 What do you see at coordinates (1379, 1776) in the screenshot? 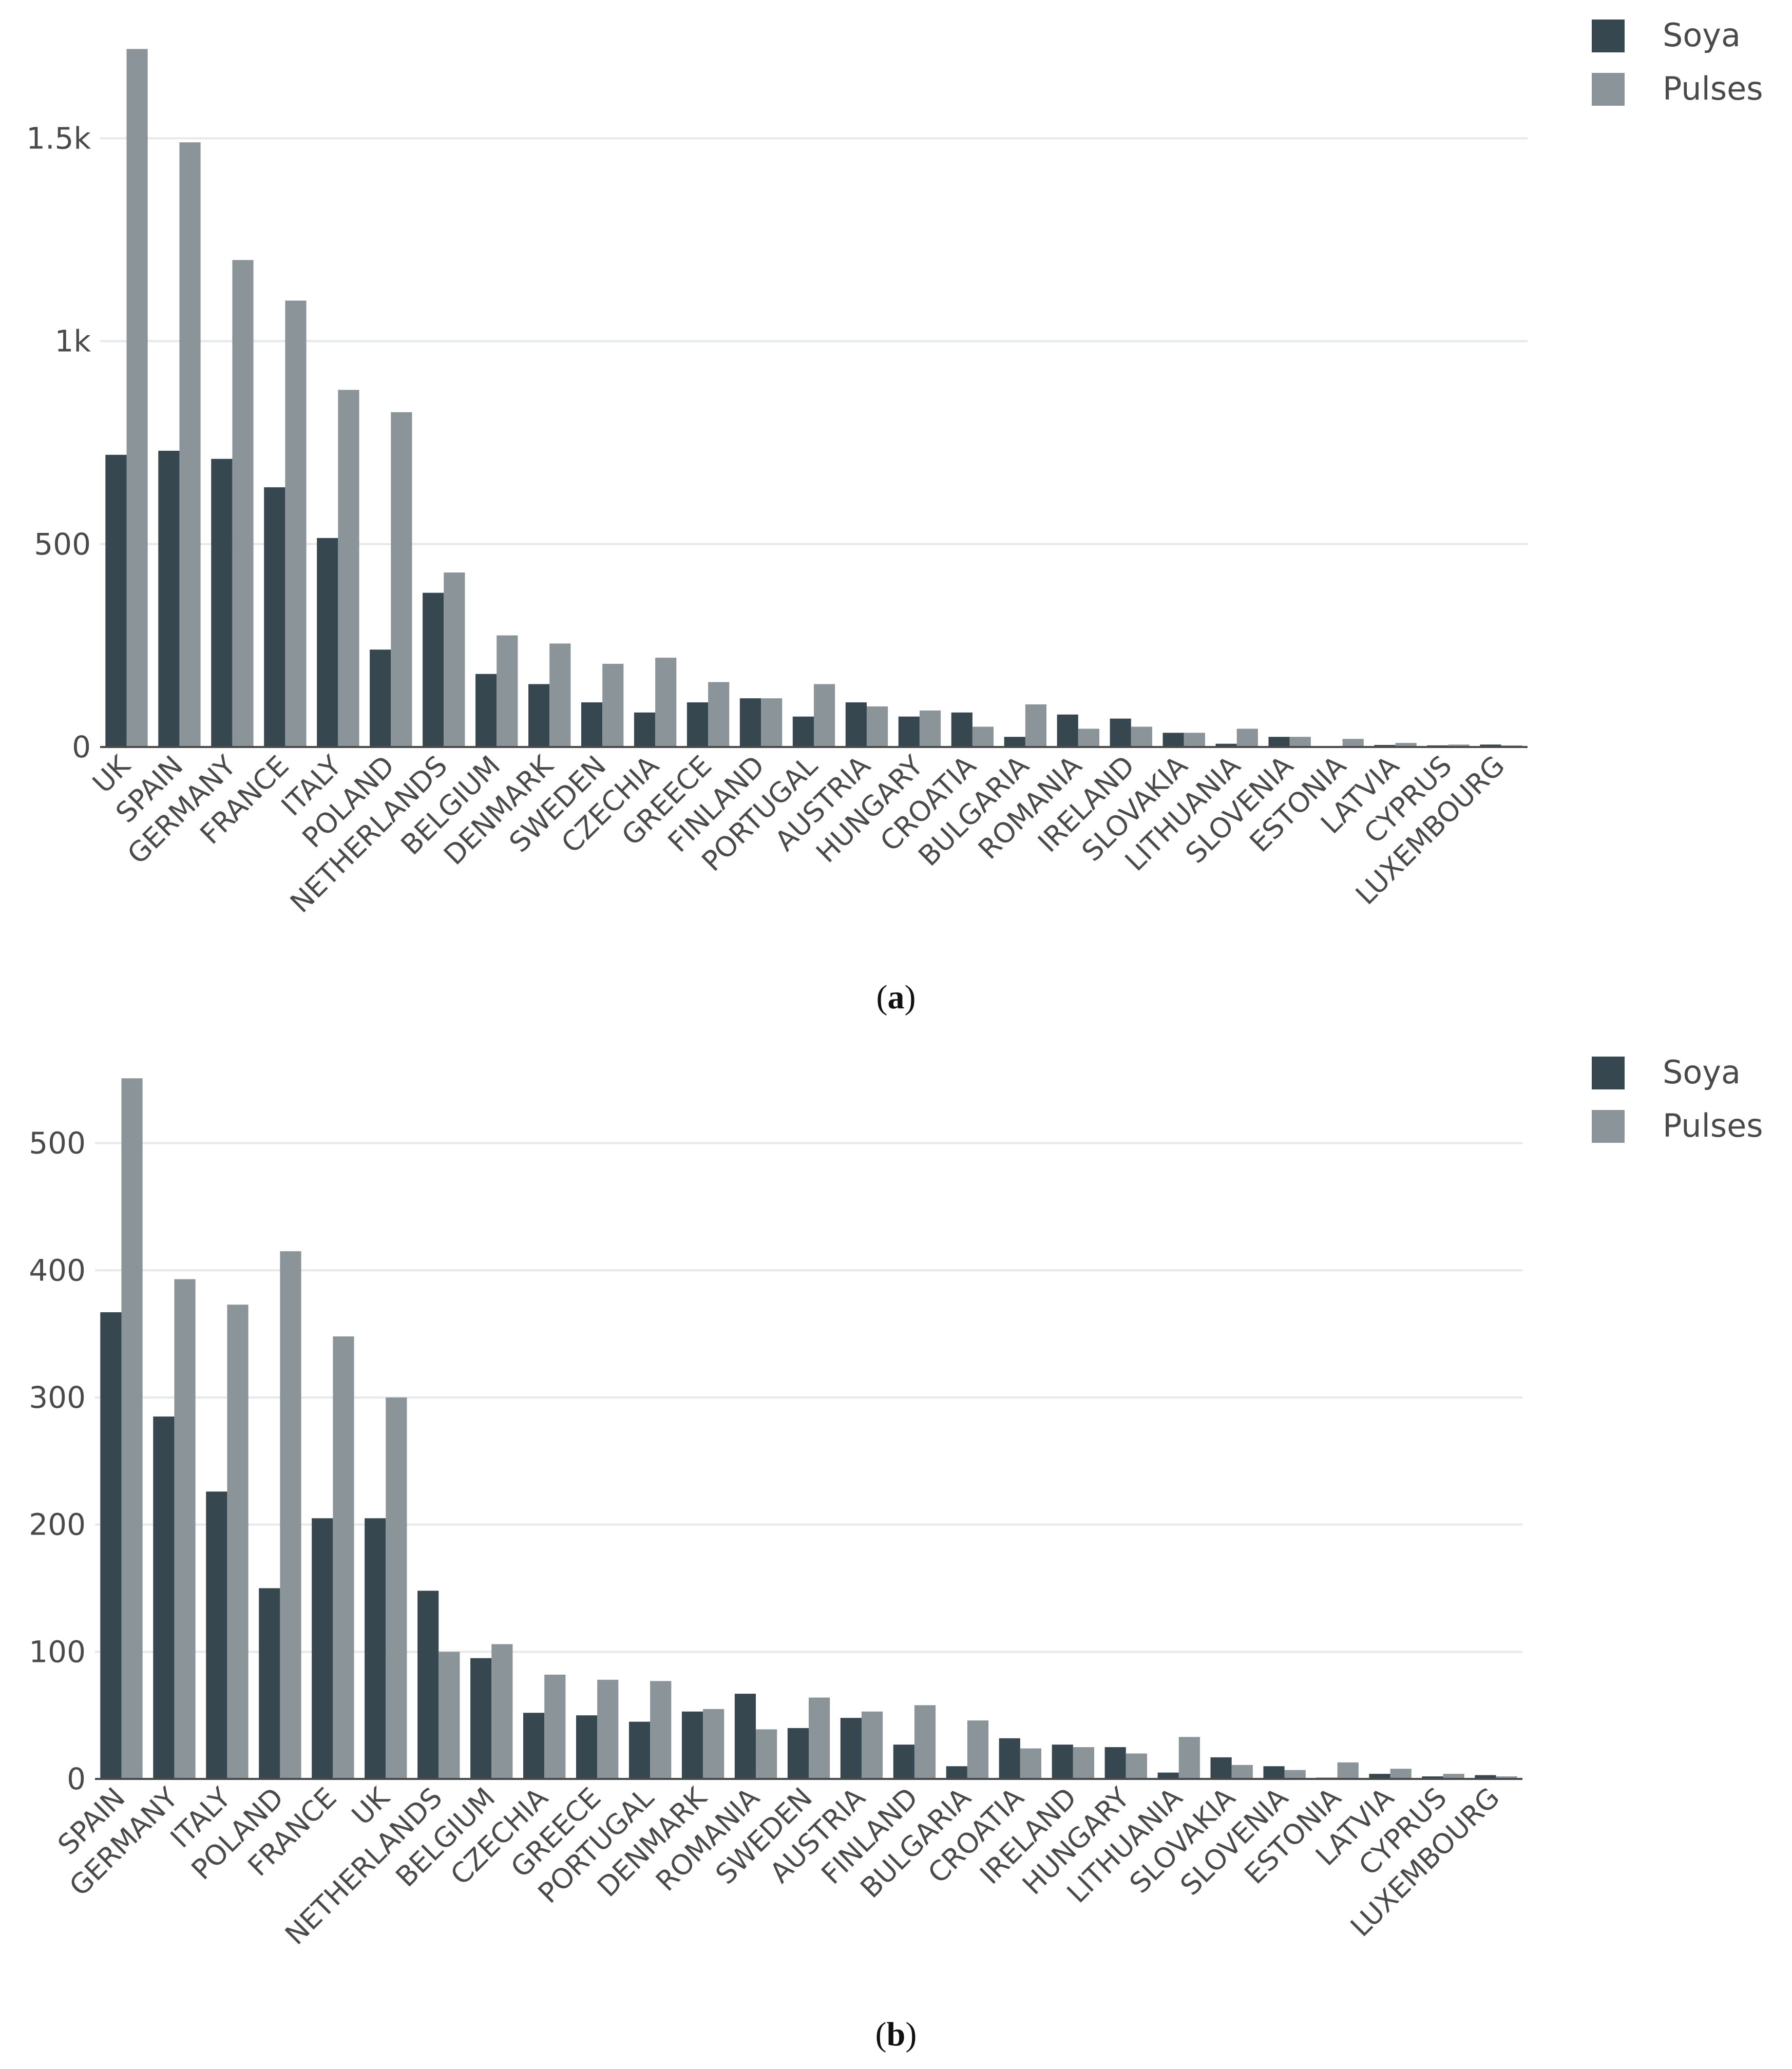
I see `bar-soya-latvia` at bounding box center [1379, 1776].